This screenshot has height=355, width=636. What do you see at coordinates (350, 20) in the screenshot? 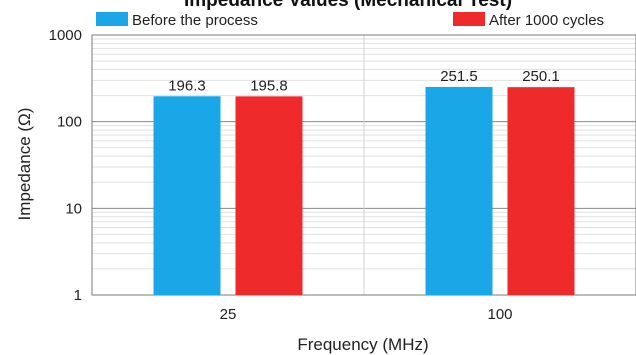
I see `legend: Before the process After 1000 cycles` at bounding box center [350, 20].